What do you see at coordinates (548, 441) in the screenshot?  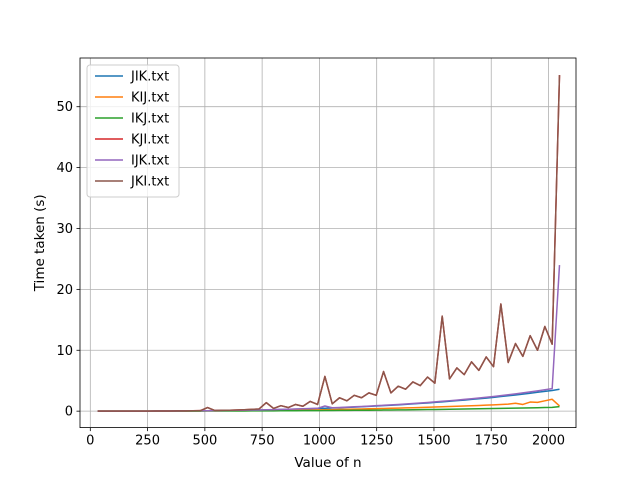 I see `x-tick-label: 2000` at bounding box center [548, 441].